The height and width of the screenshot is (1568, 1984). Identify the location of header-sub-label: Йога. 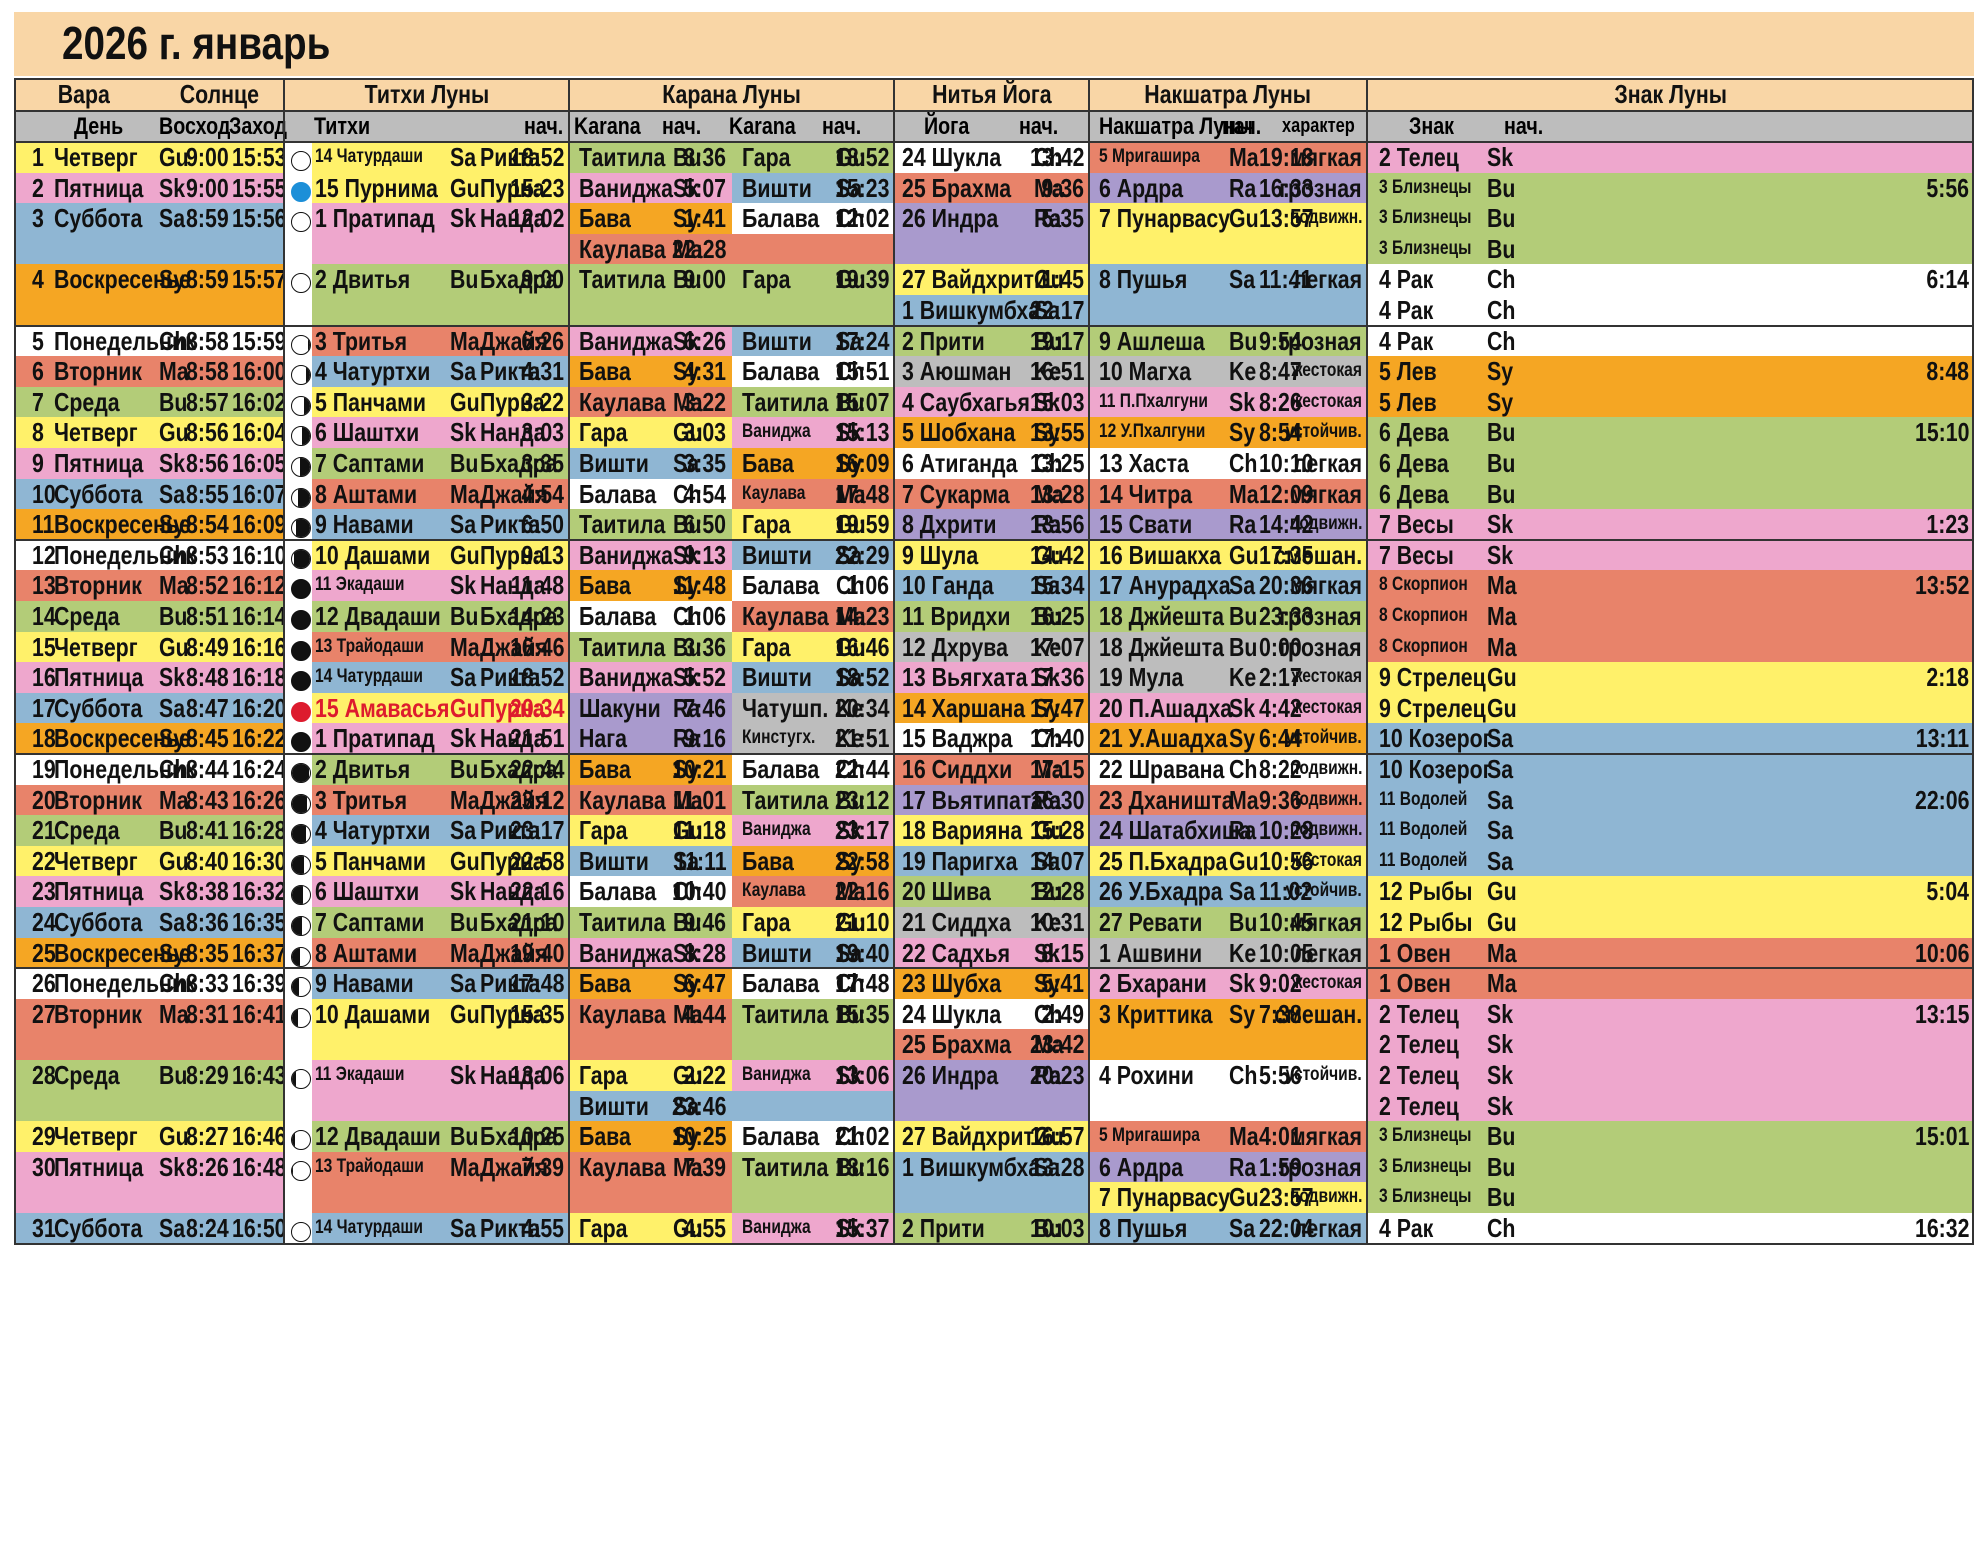
(947, 126).